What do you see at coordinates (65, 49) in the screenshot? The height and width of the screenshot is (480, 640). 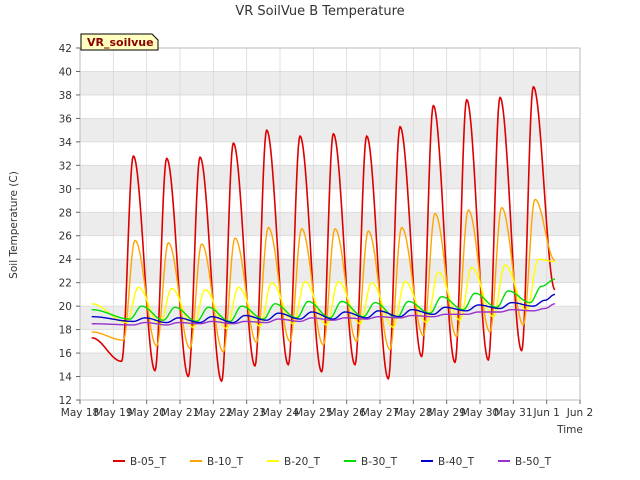 I see `y-tick-label: 42` at bounding box center [65, 49].